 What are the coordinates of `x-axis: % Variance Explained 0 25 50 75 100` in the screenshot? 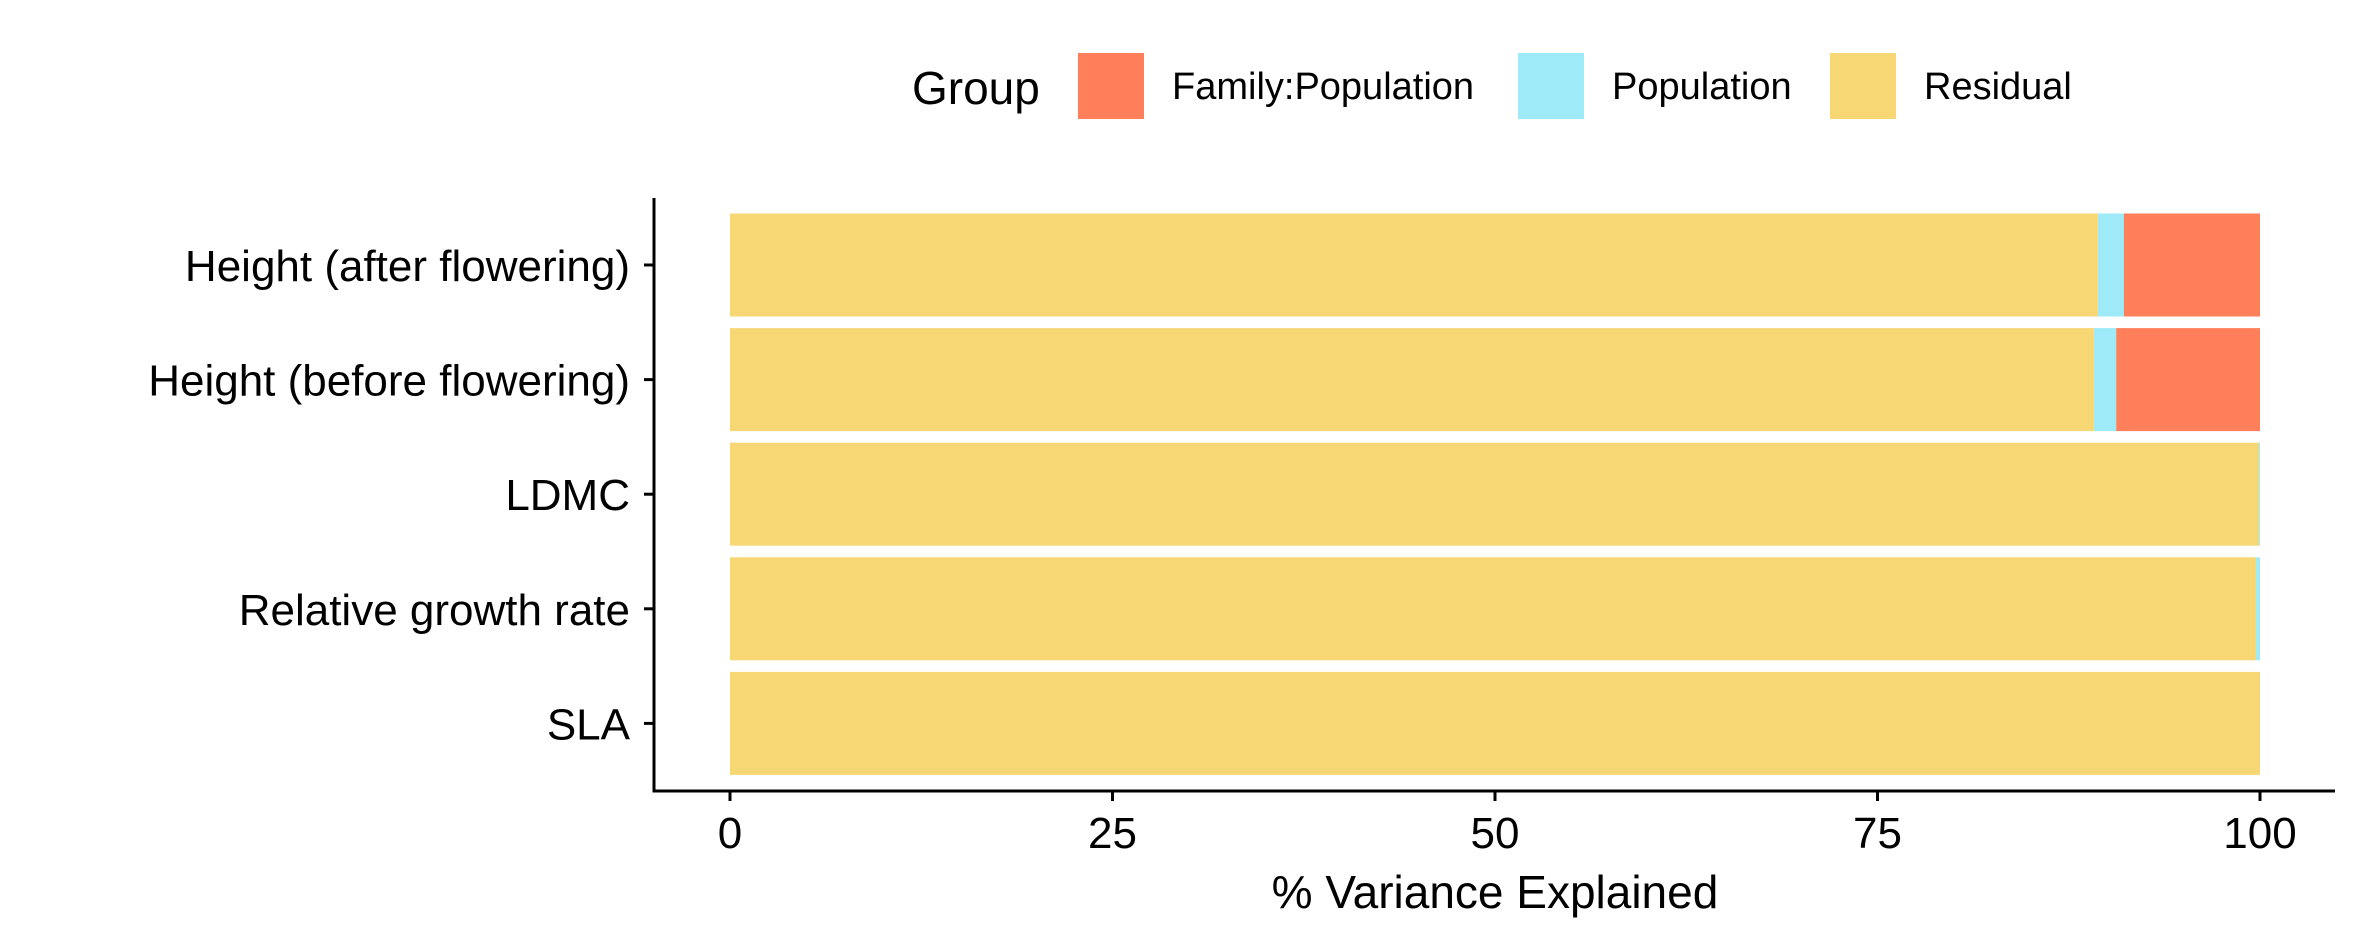 It's located at (1493, 853).